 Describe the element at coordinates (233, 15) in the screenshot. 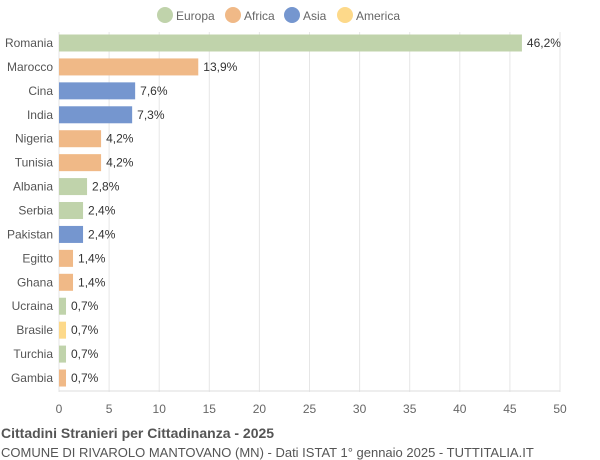

I see `legend-marker-africa` at that location.